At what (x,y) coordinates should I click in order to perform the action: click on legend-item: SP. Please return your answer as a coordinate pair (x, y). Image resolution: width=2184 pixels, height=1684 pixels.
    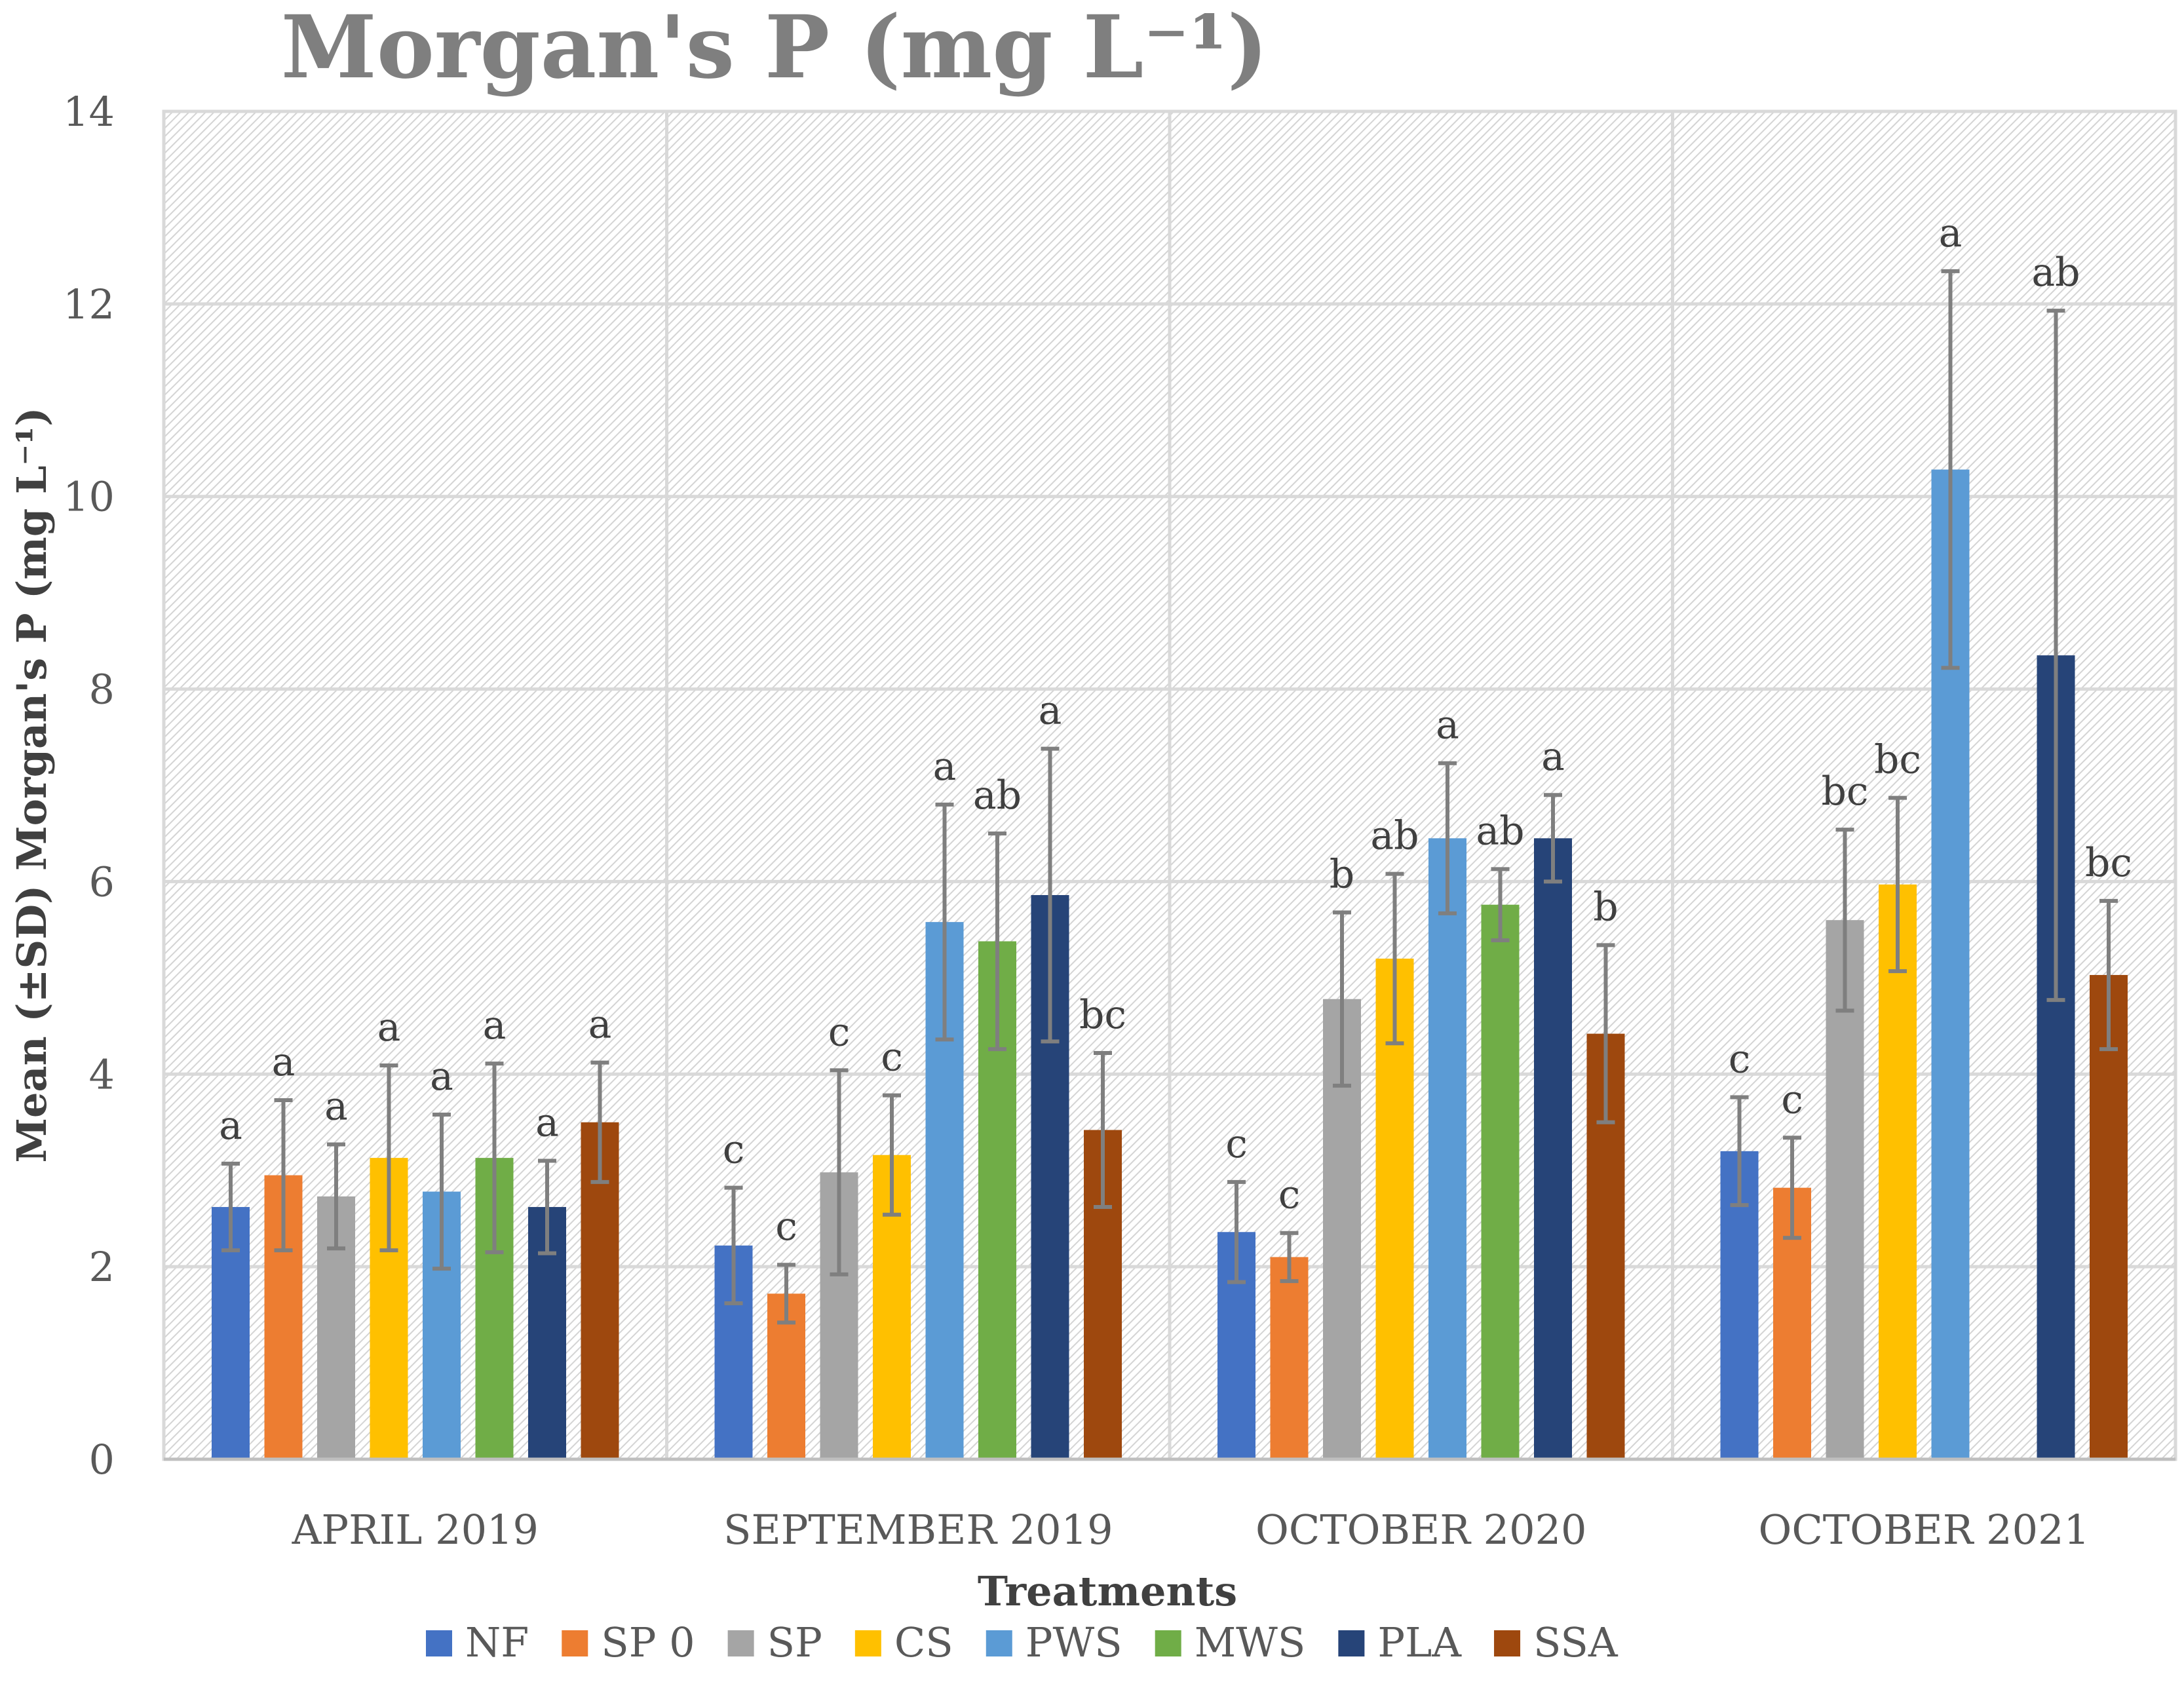
    Looking at the image, I should click on (774, 1642).